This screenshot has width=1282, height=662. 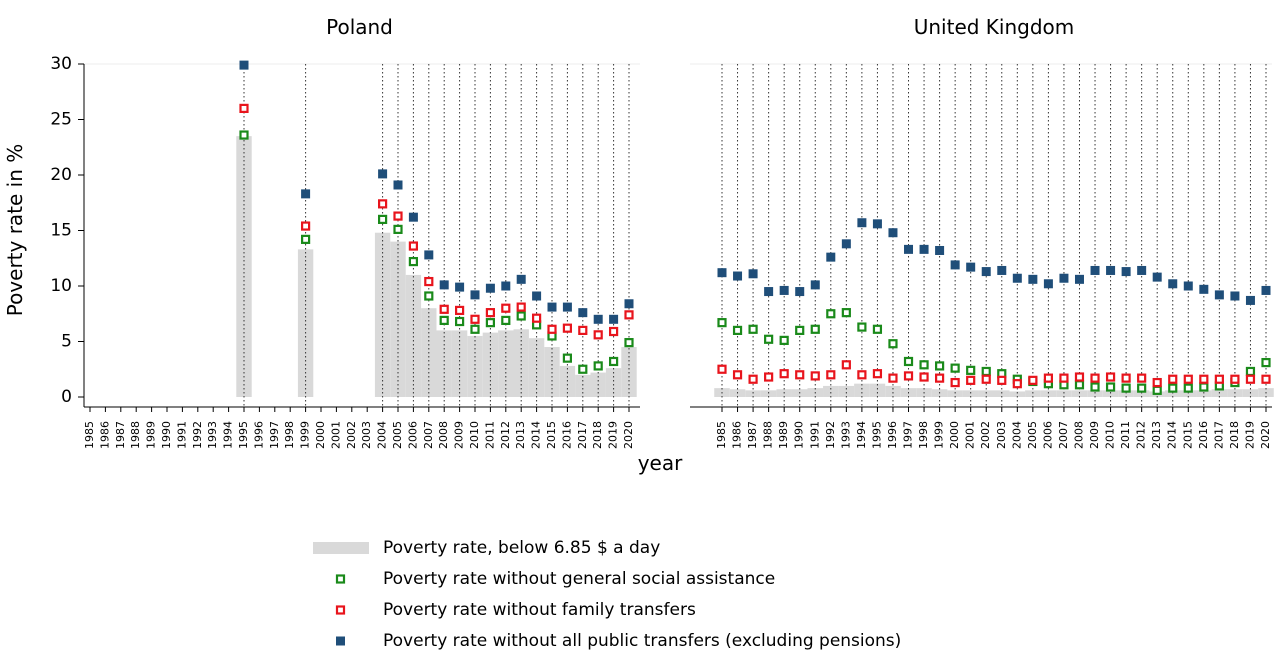 I want to click on legend-swatch, so click(x=340, y=610).